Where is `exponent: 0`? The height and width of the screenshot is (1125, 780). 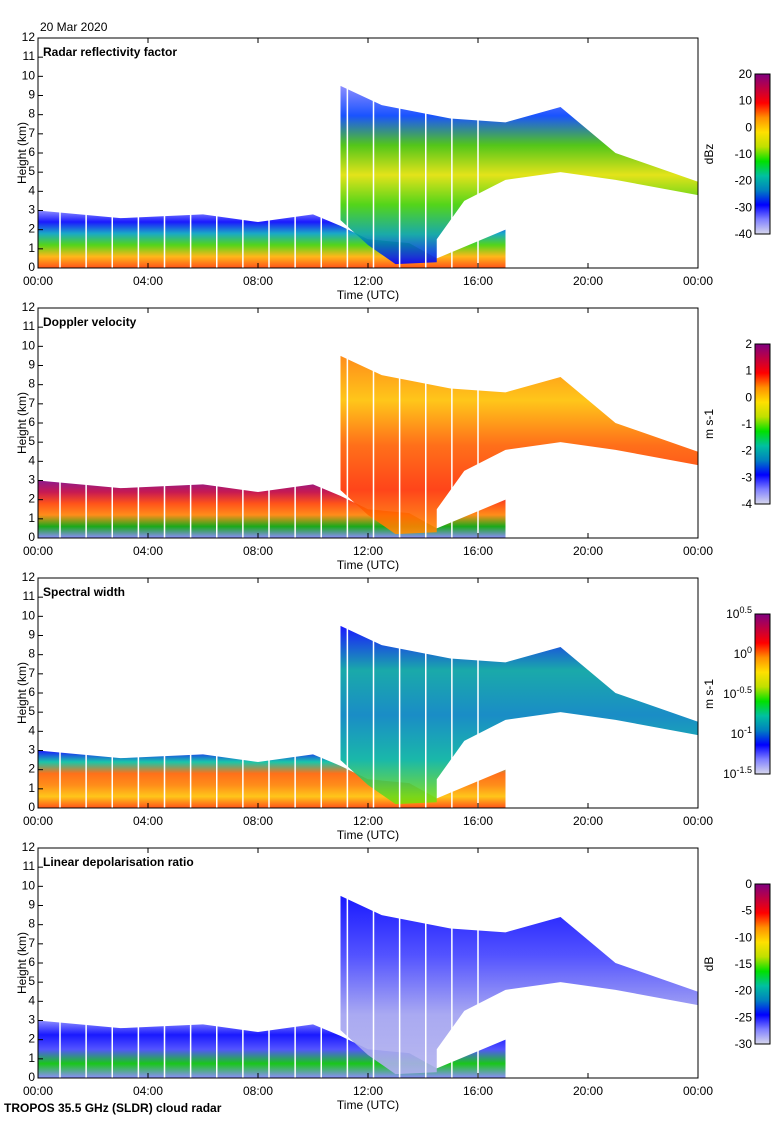 exponent: 0 is located at coordinates (749, 650).